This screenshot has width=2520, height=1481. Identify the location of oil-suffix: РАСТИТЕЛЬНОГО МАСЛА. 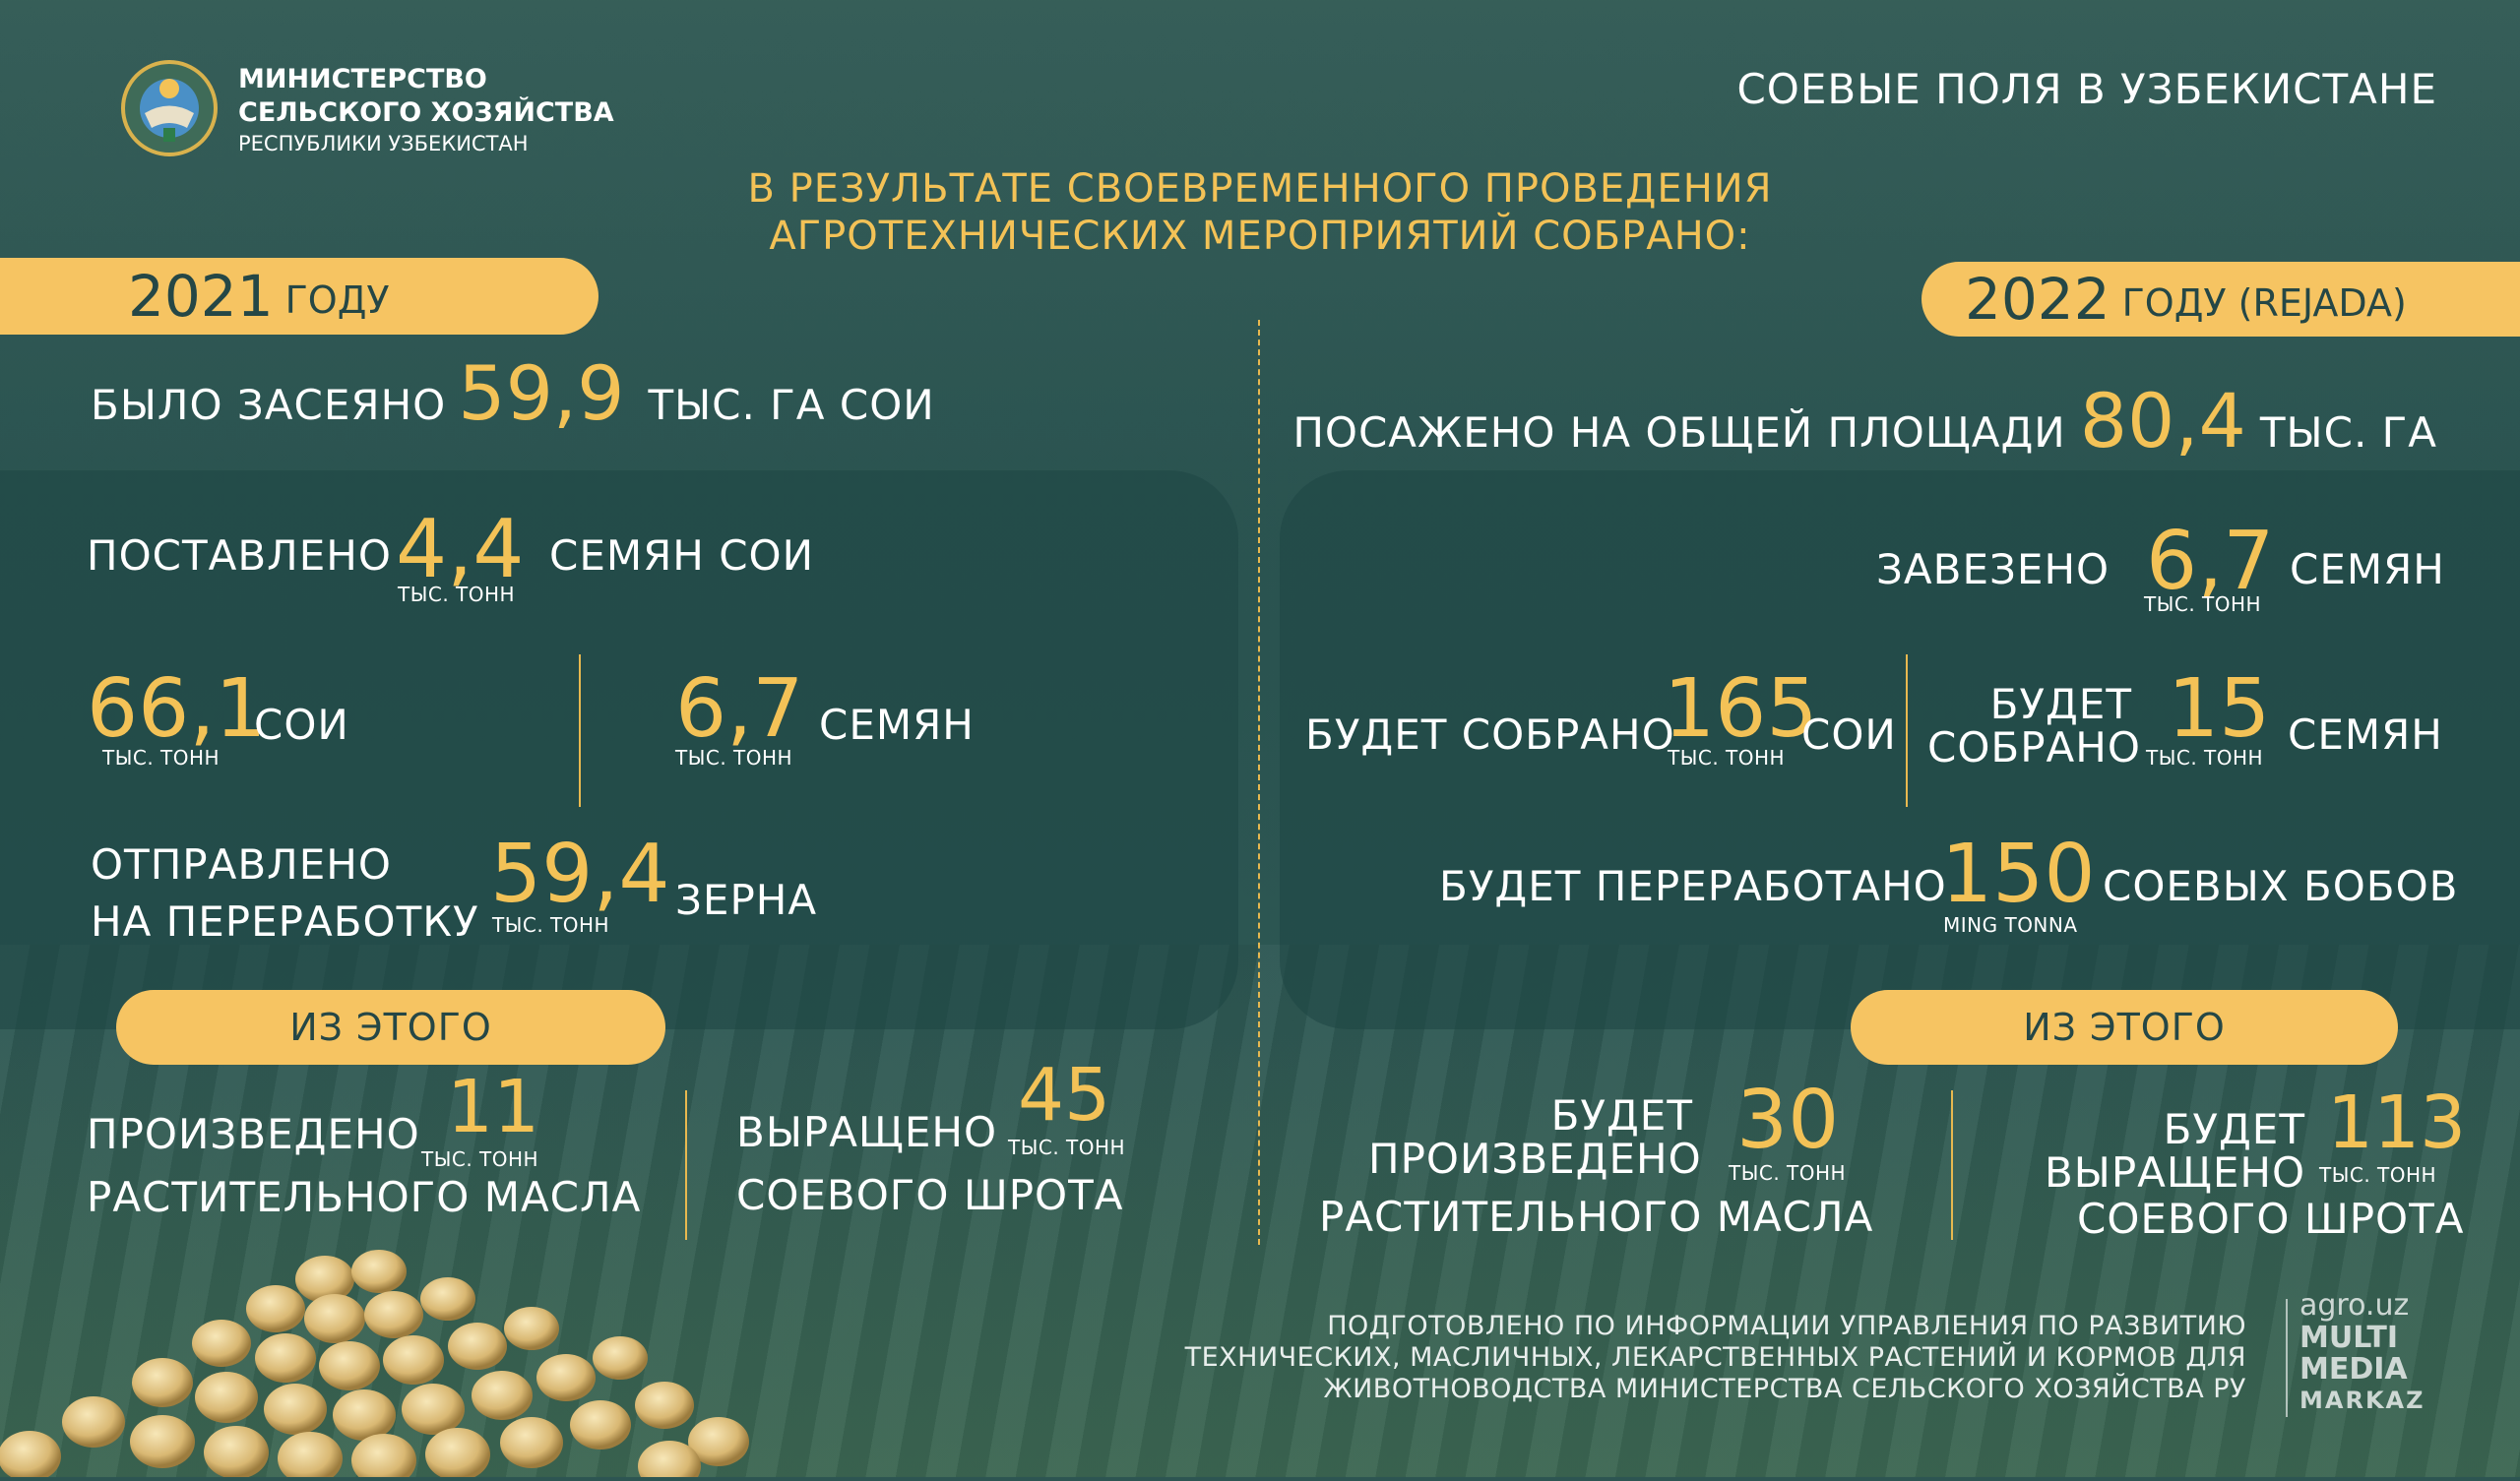
(364, 1197).